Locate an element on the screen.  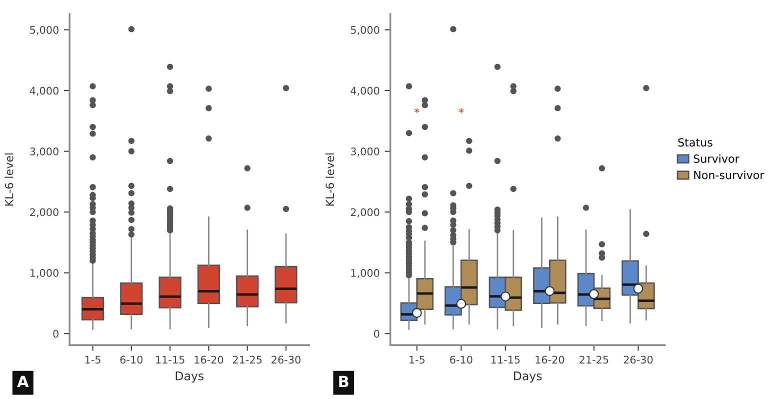
text: B is located at coordinates (343, 382).